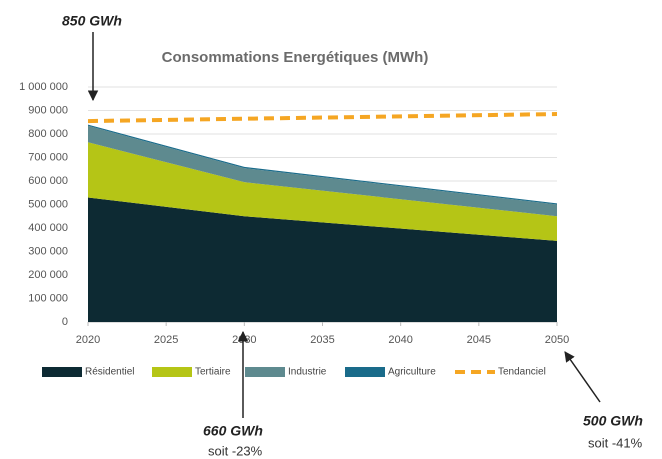 The image size is (662, 459). I want to click on y-tick-label: 200 000, so click(48, 275).